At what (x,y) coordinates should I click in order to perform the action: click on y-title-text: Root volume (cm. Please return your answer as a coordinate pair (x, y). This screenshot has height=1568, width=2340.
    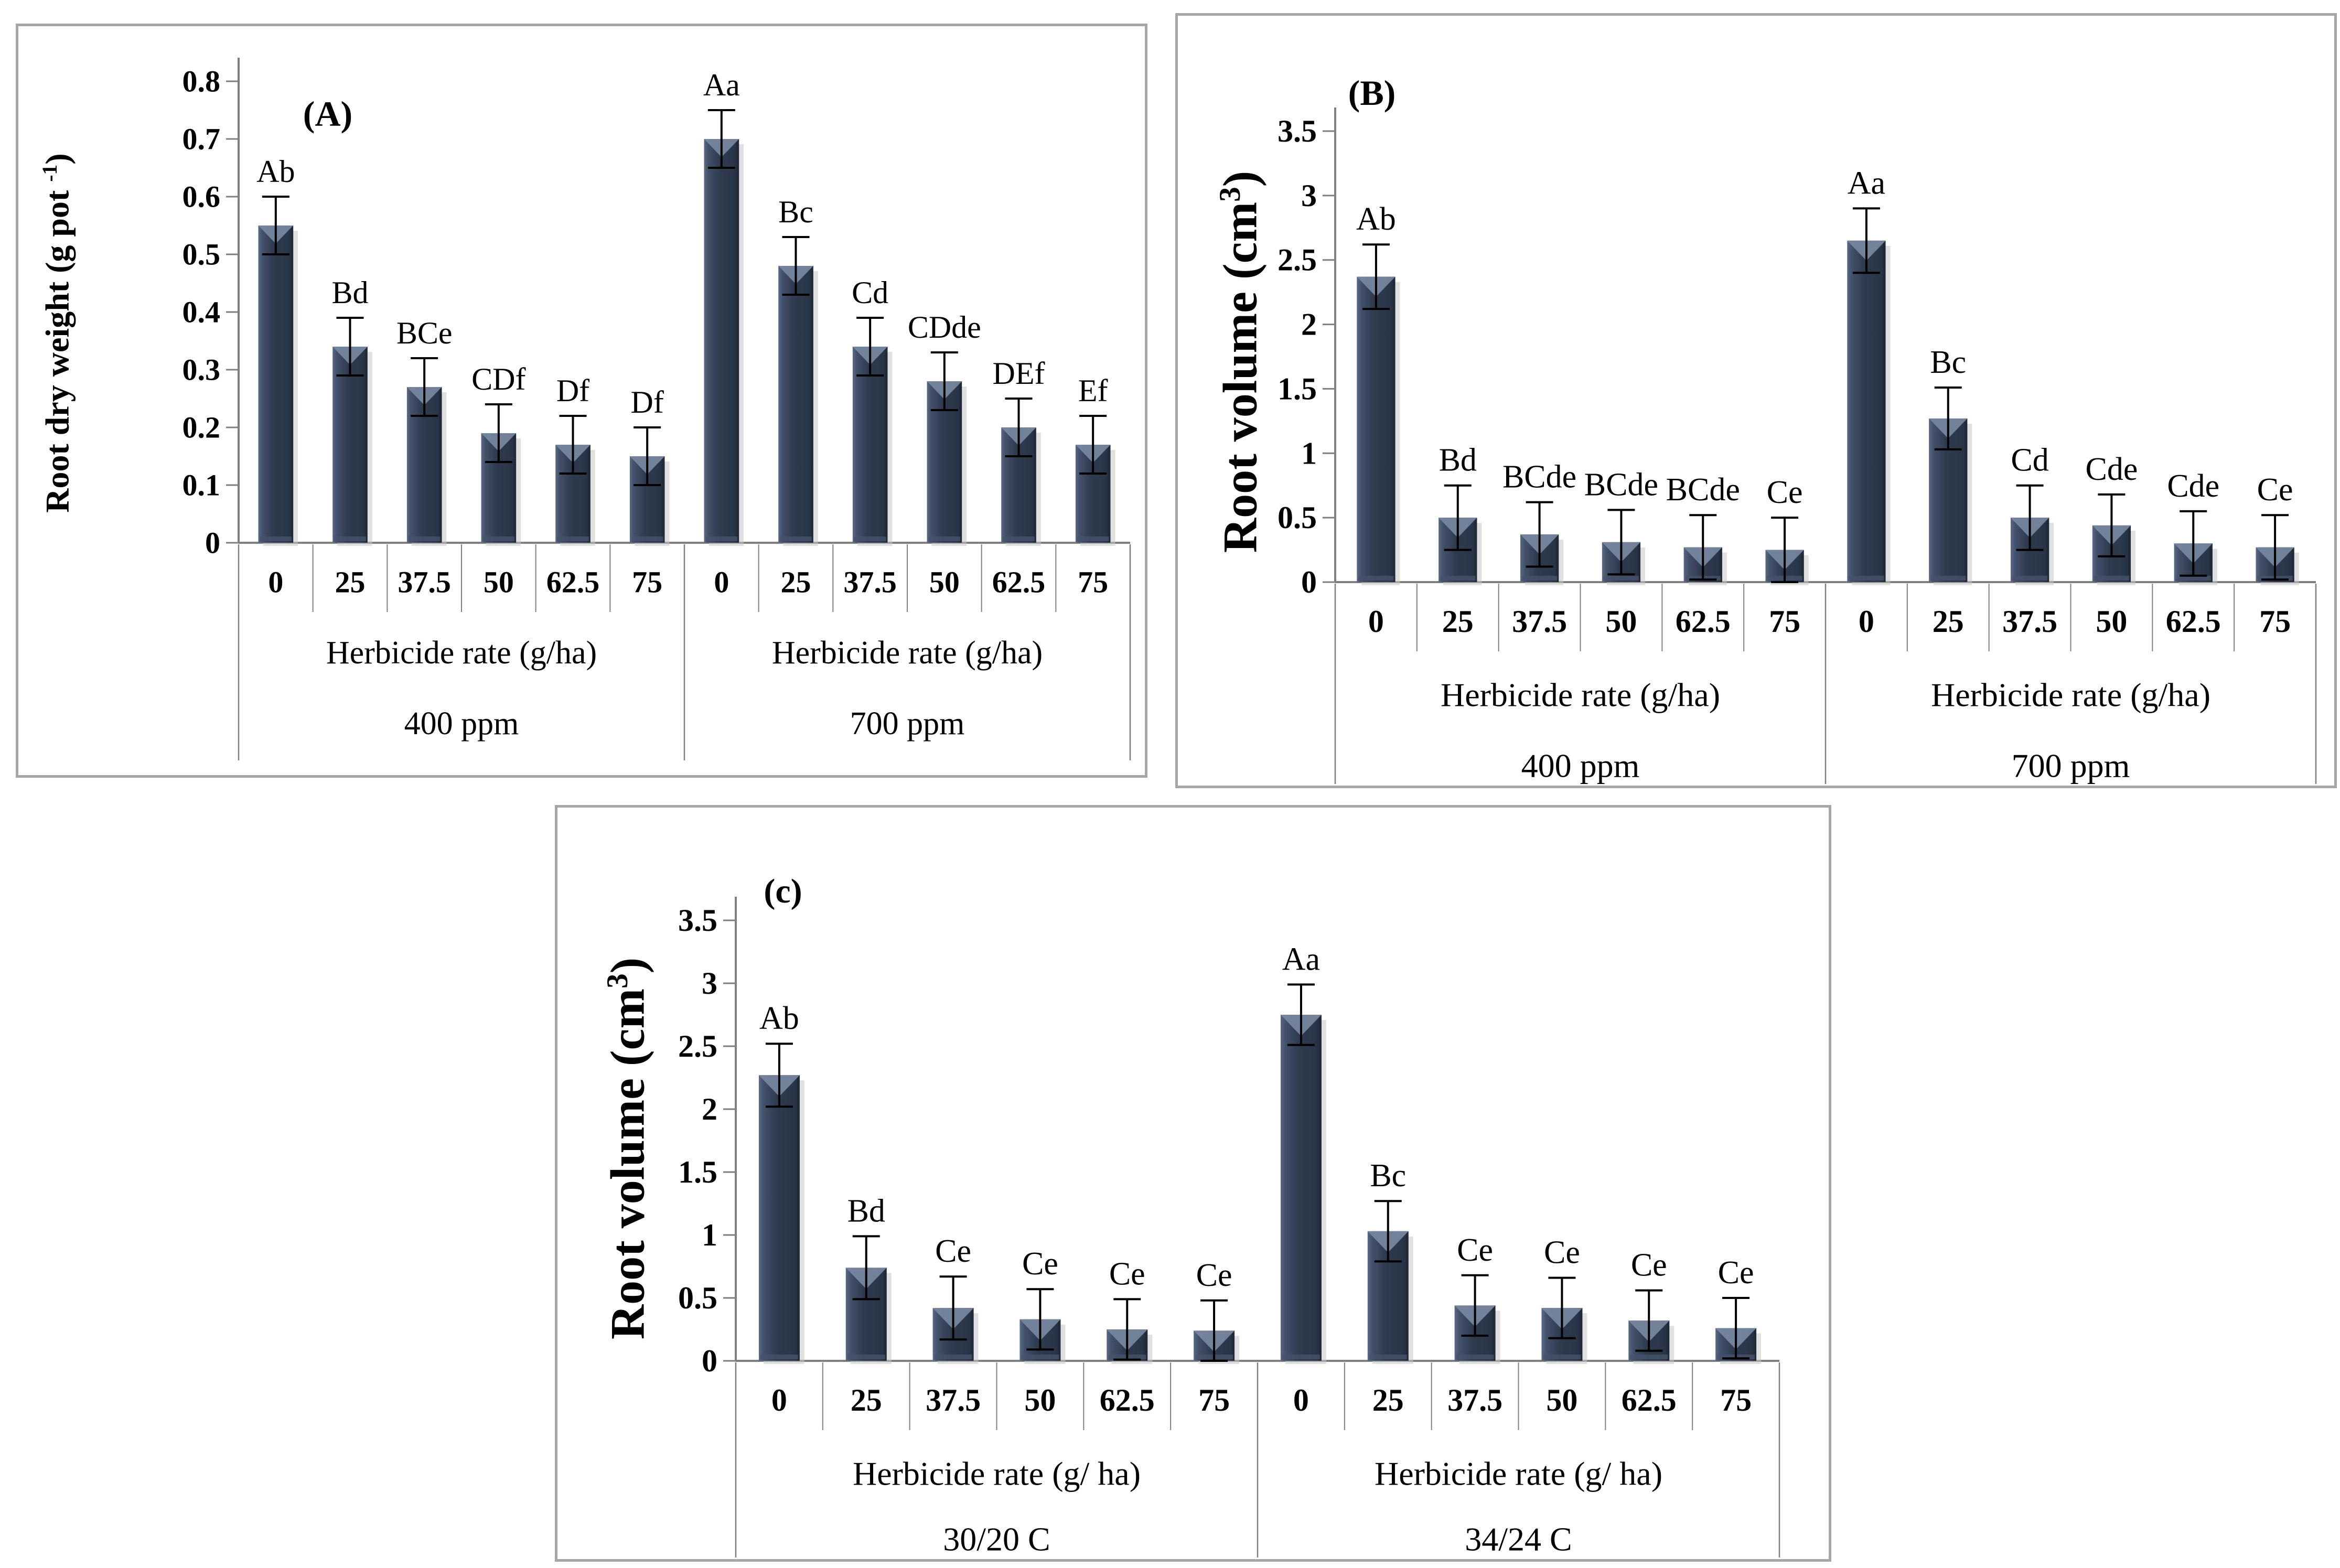
    Looking at the image, I should click on (1240, 377).